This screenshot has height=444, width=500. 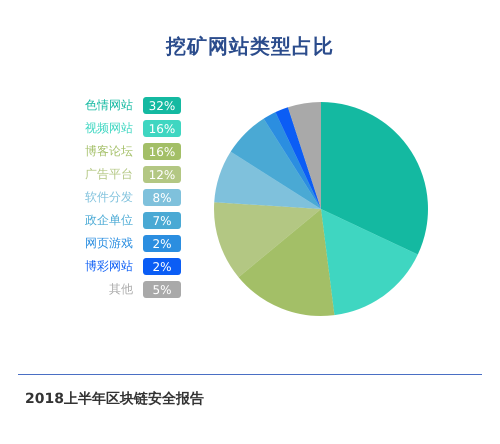 What do you see at coordinates (108, 220) in the screenshot?
I see `legend-label: 政企单位` at bounding box center [108, 220].